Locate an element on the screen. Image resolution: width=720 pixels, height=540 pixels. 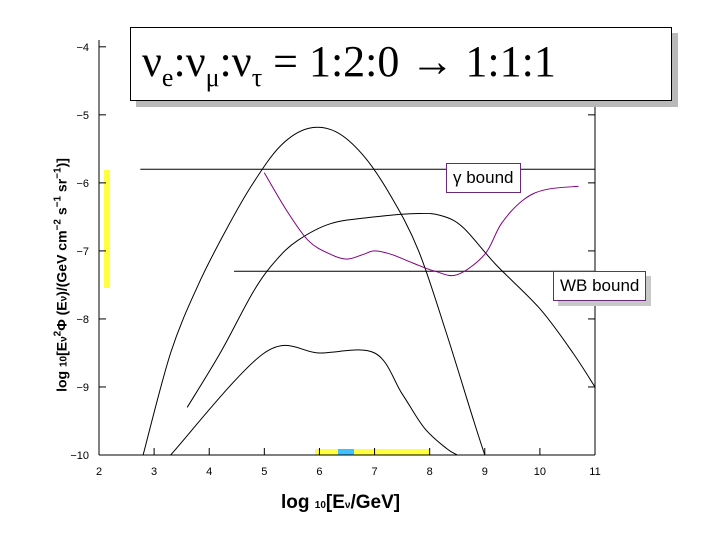
y-tick-label: −8 is located at coordinates (82, 320).